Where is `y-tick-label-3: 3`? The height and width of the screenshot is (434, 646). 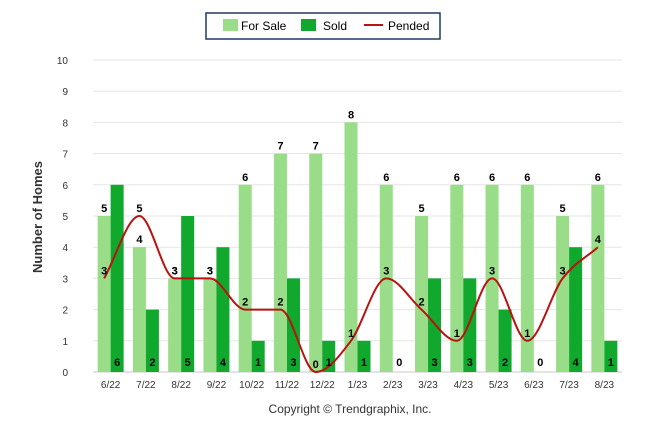 y-tick-label-3: 3 is located at coordinates (65, 279).